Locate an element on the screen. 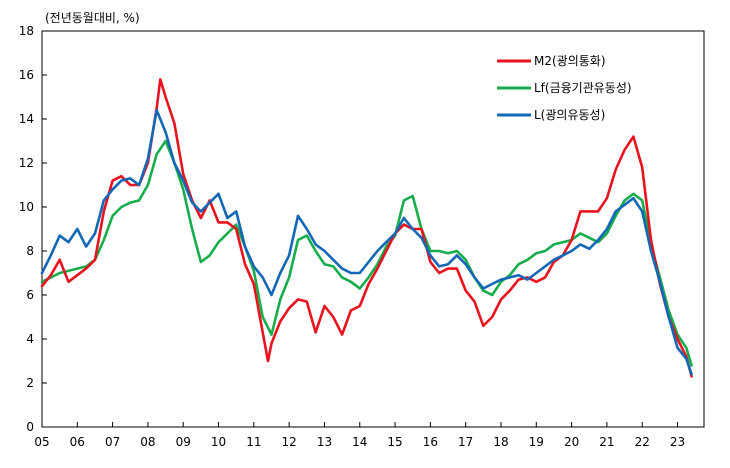 The image size is (730, 468). x-tick-label: 12 is located at coordinates (289, 442).